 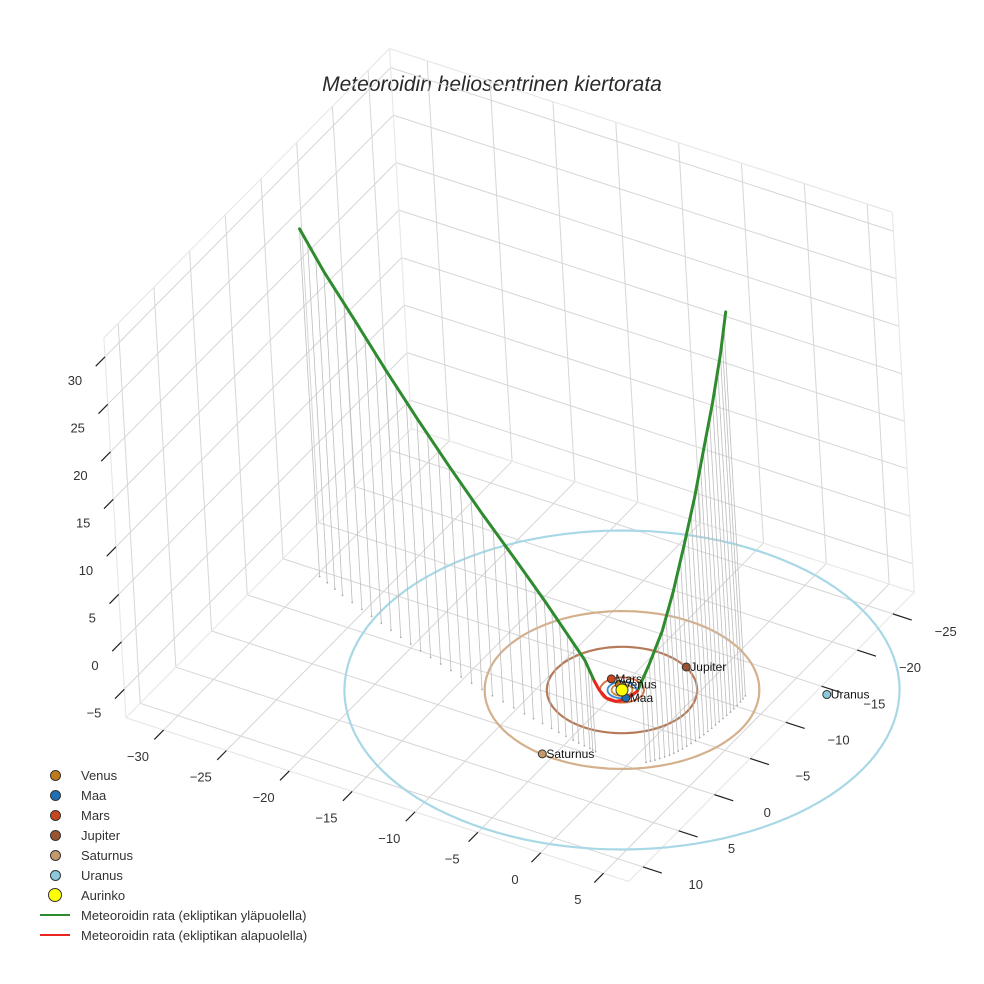 What do you see at coordinates (55, 875) in the screenshot?
I see `uranus-marker-icon` at bounding box center [55, 875].